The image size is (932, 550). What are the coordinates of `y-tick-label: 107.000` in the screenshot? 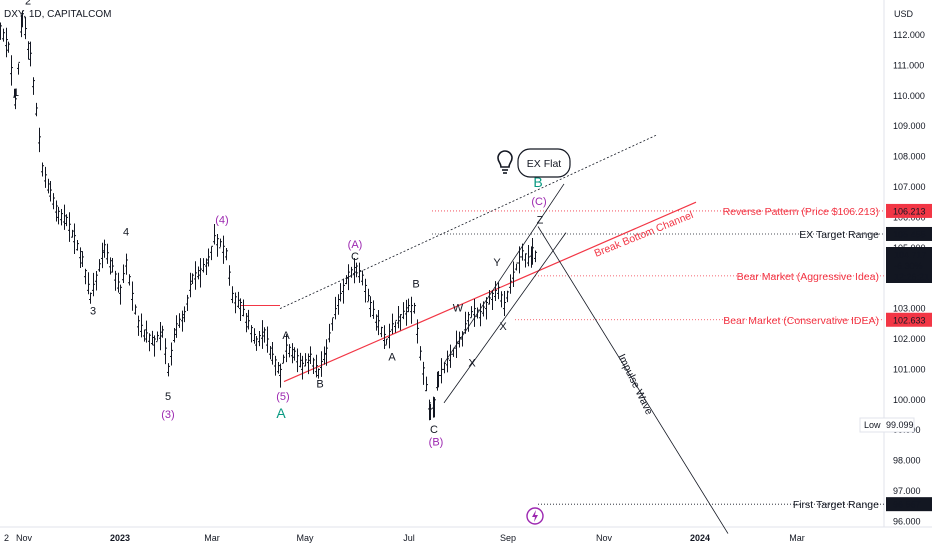 It's located at (909, 187).